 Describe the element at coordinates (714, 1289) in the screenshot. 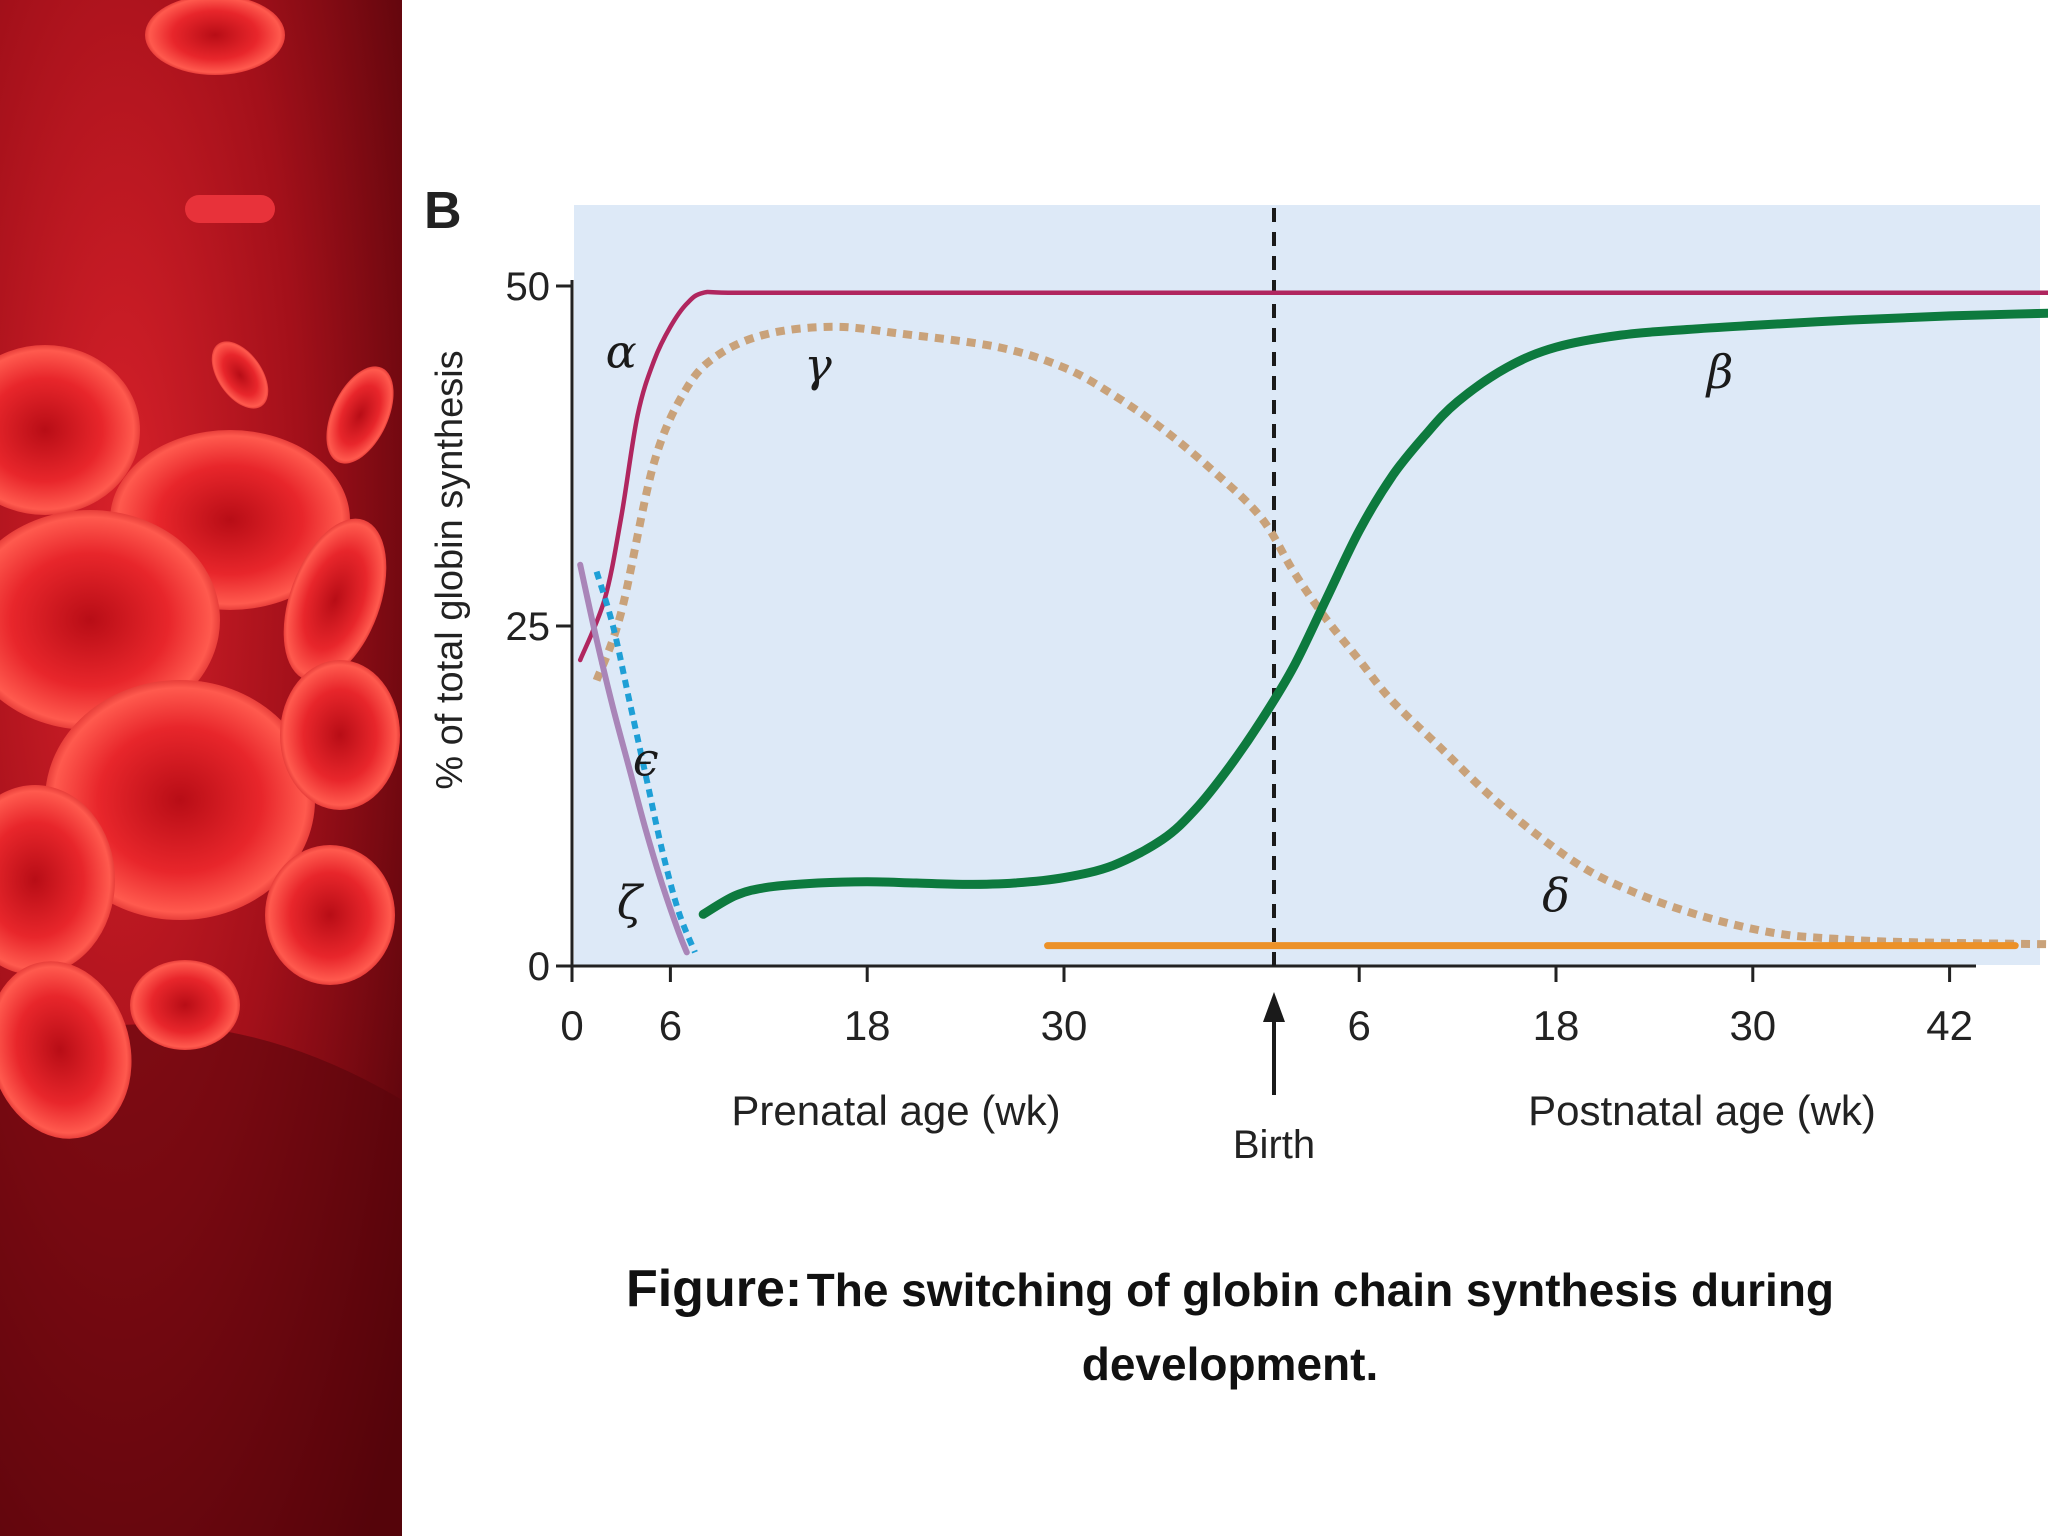

I see `caption-lead: Figure:` at that location.